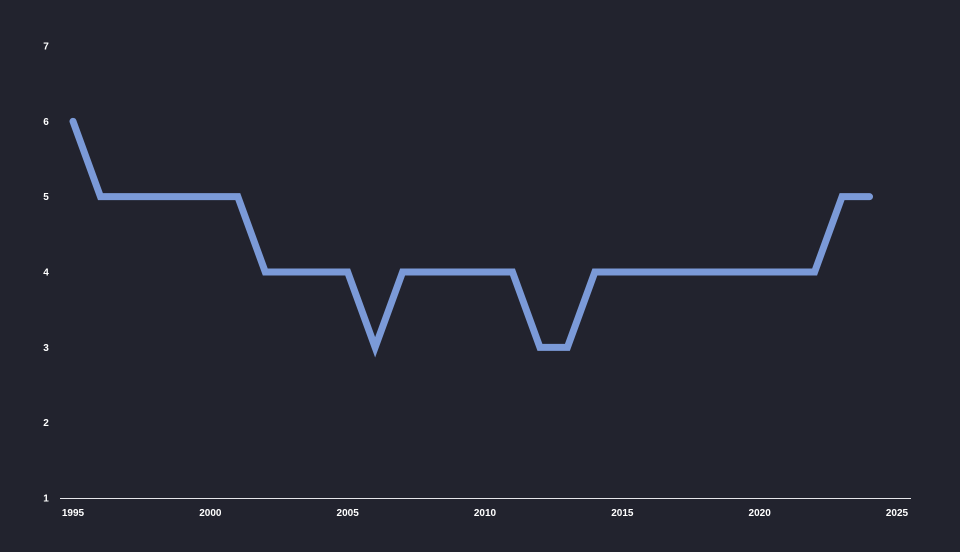 The image size is (960, 552). What do you see at coordinates (73, 513) in the screenshot?
I see `x-tick-label: 1995` at bounding box center [73, 513].